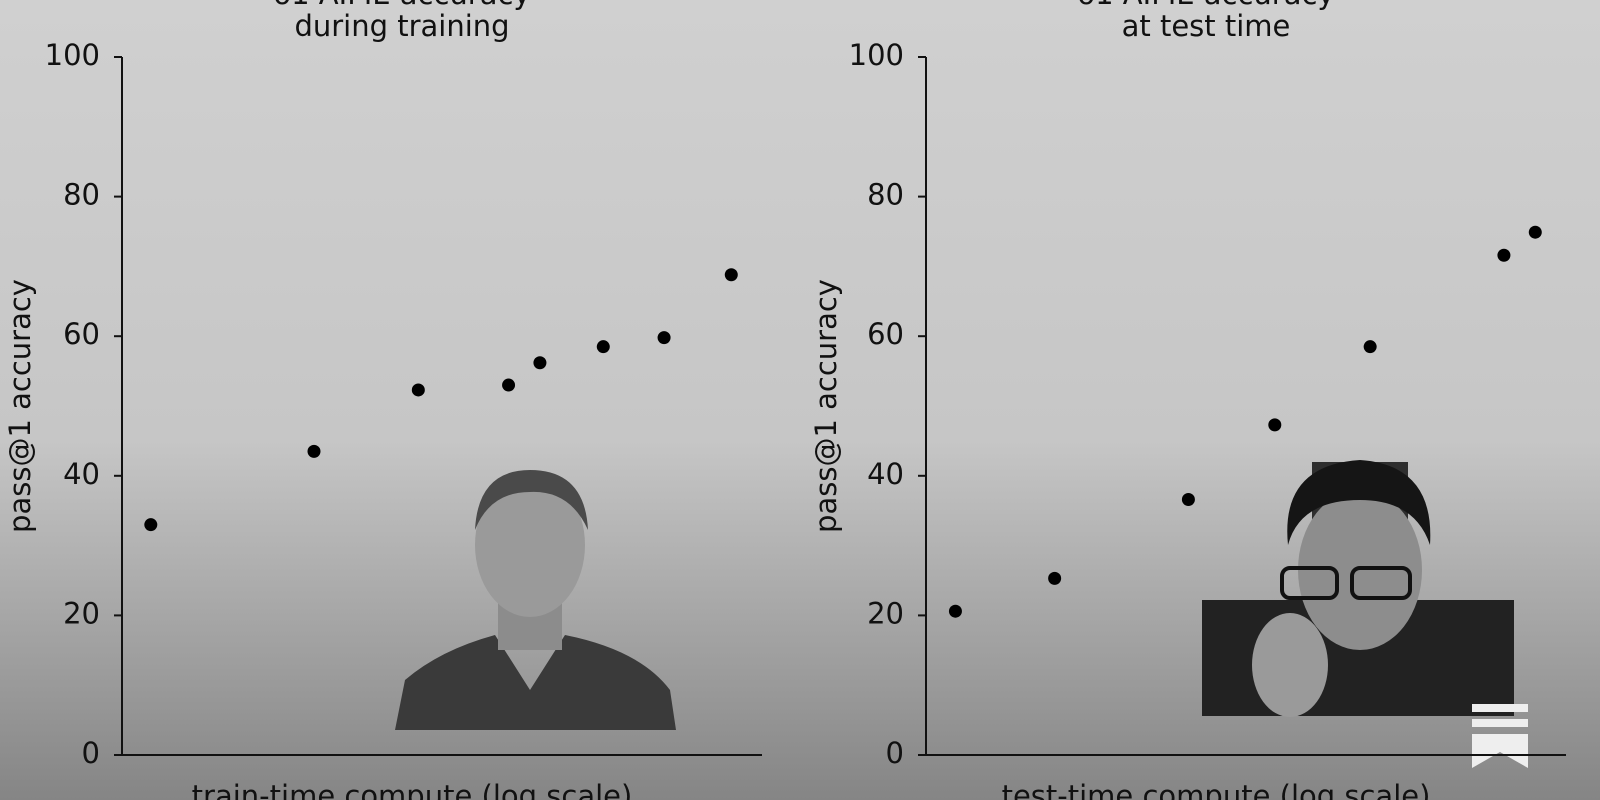 The image size is (1600, 800). I want to click on x-axis-label: test-time compute (log scale), so click(1216, 789).